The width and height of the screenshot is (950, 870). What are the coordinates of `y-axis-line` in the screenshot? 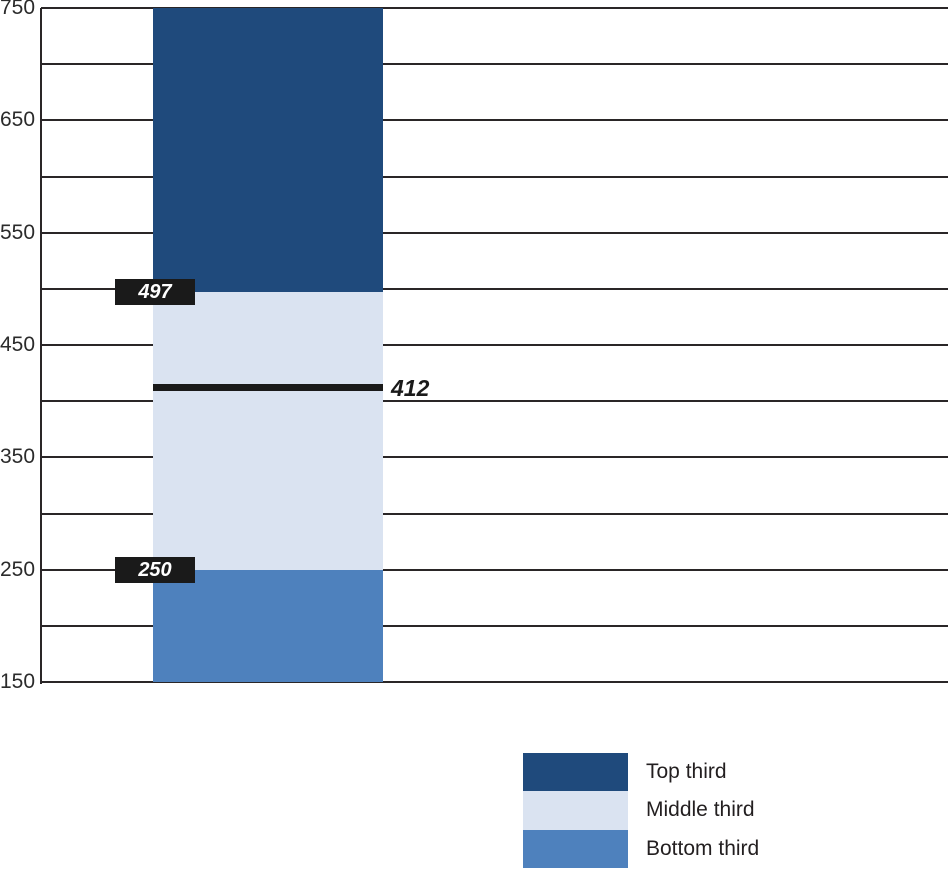 It's located at (41, 346).